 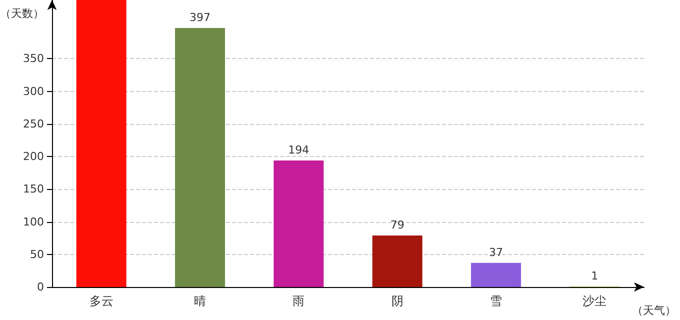 What do you see at coordinates (654, 310) in the screenshot?
I see `x-axis-title: （天气）` at bounding box center [654, 310].